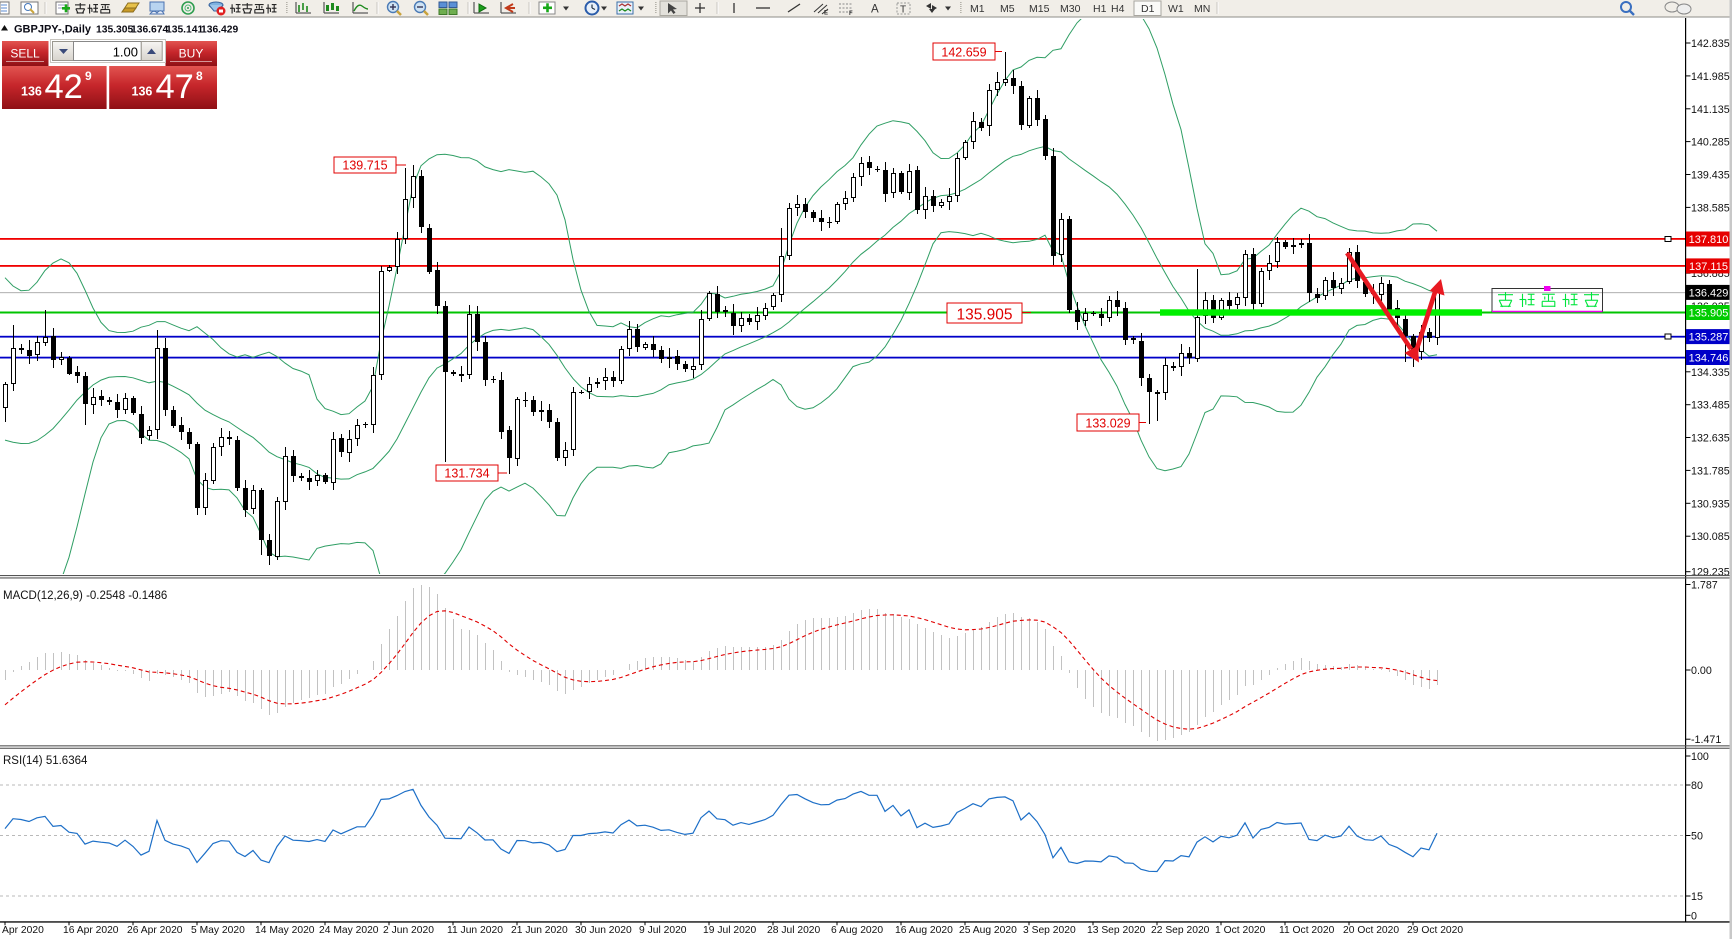 This screenshot has width=1732, height=939. What do you see at coordinates (1202, 9) in the screenshot?
I see `svg-text: MN` at bounding box center [1202, 9].